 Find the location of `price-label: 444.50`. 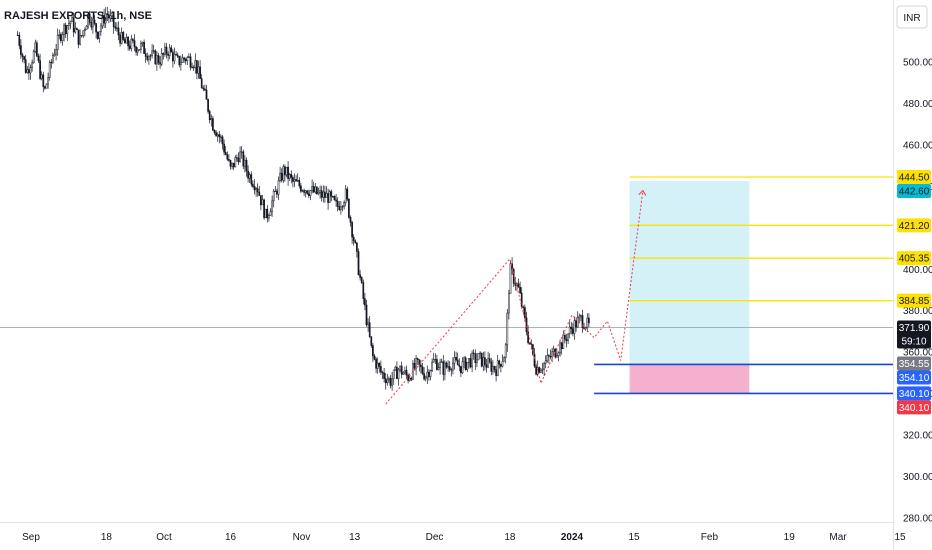

price-label: 444.50 is located at coordinates (914, 177).